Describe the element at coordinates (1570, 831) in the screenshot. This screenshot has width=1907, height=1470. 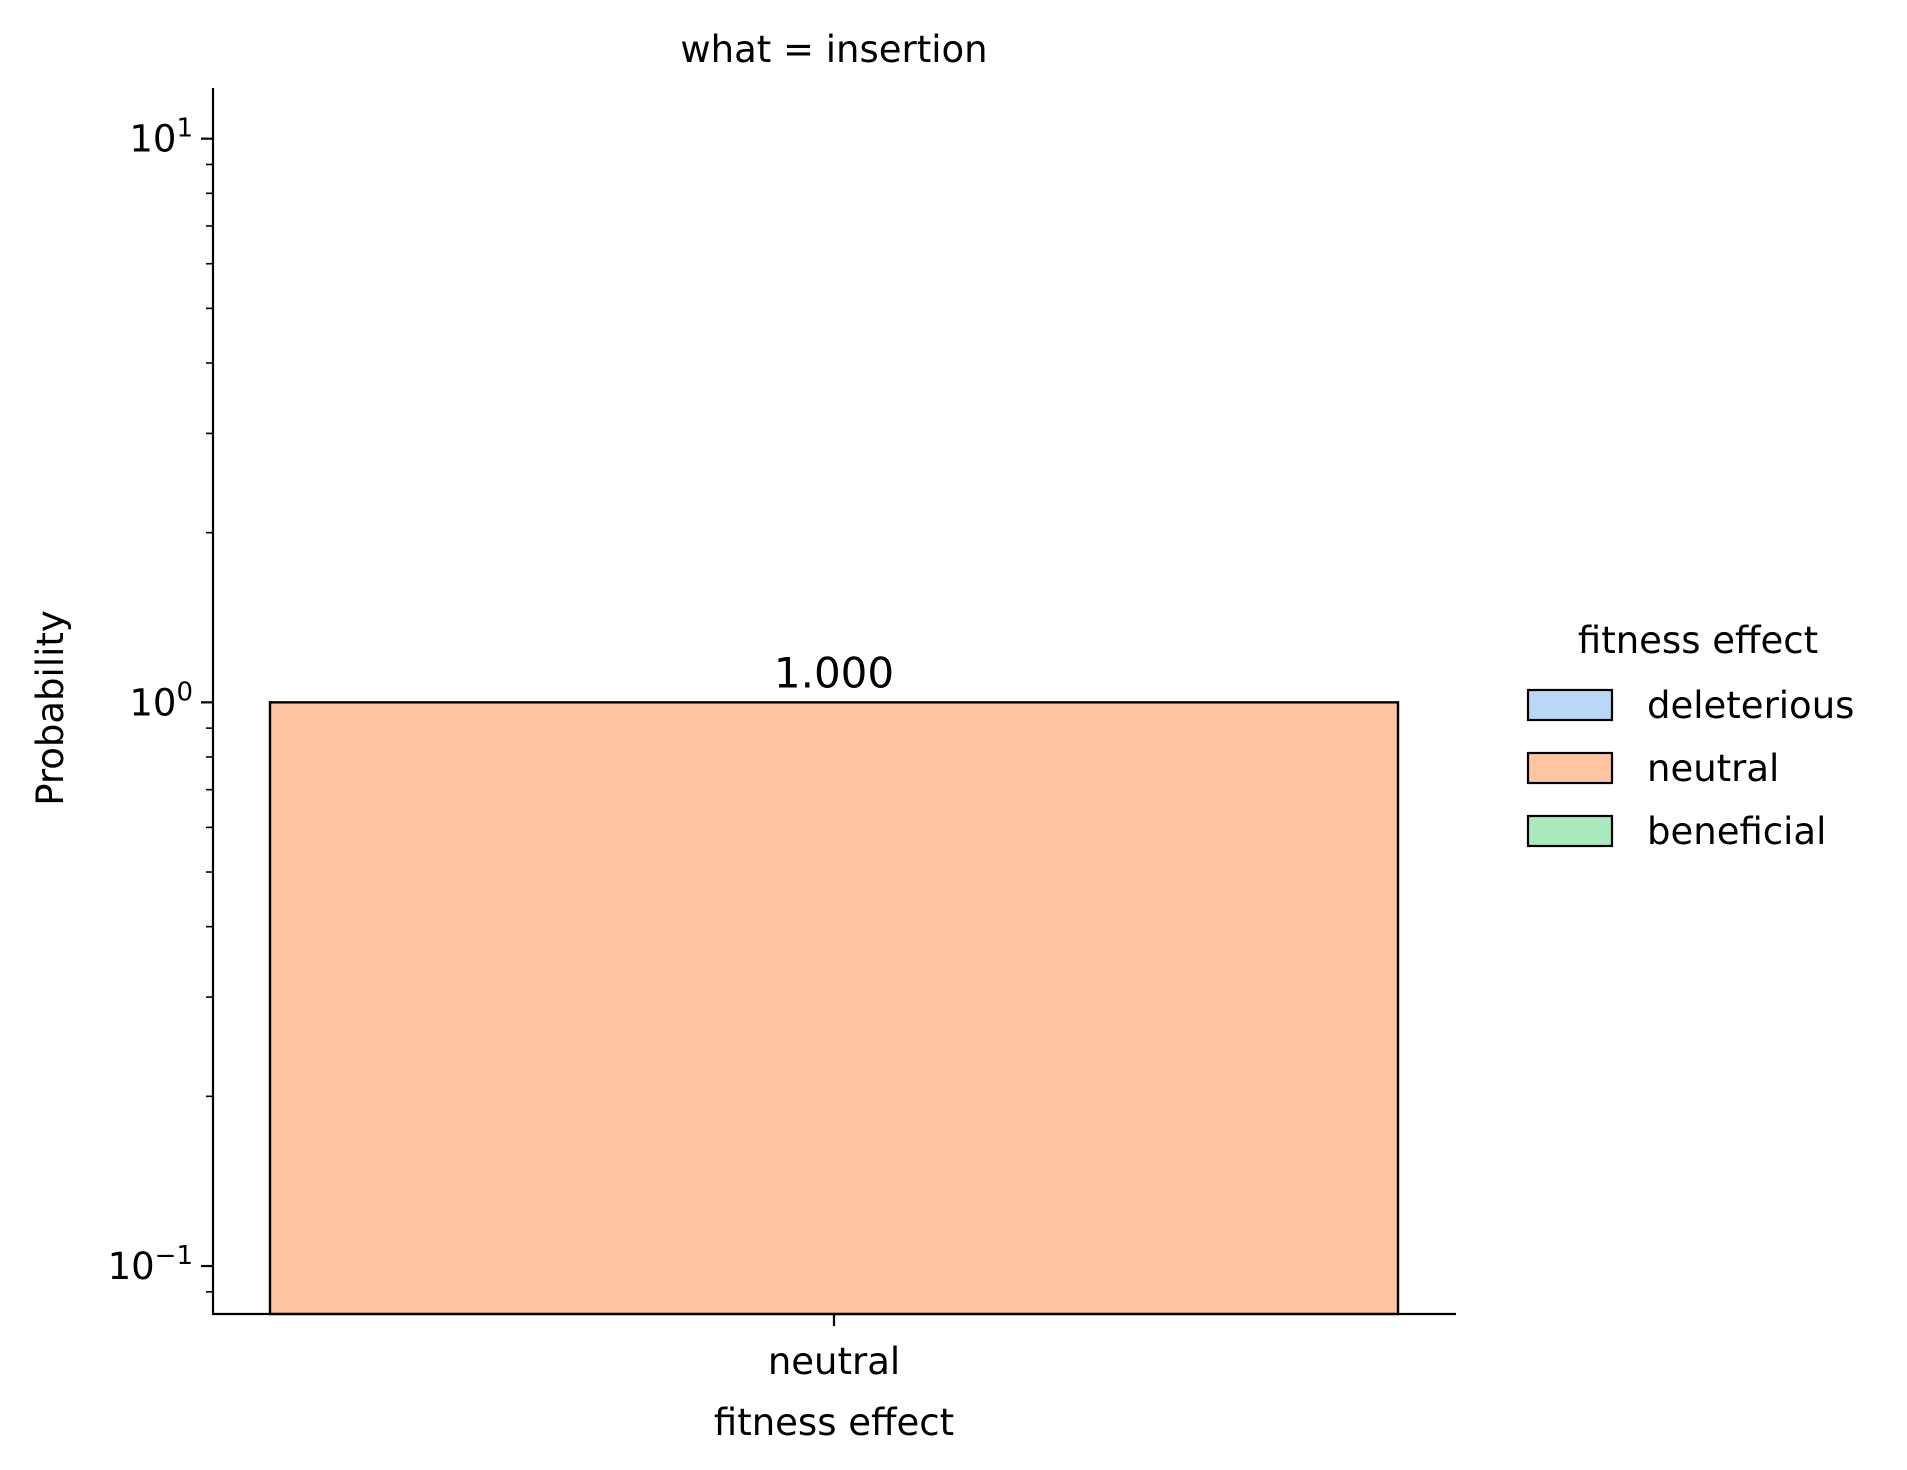
I see `legend-swatch-beneficial` at that location.